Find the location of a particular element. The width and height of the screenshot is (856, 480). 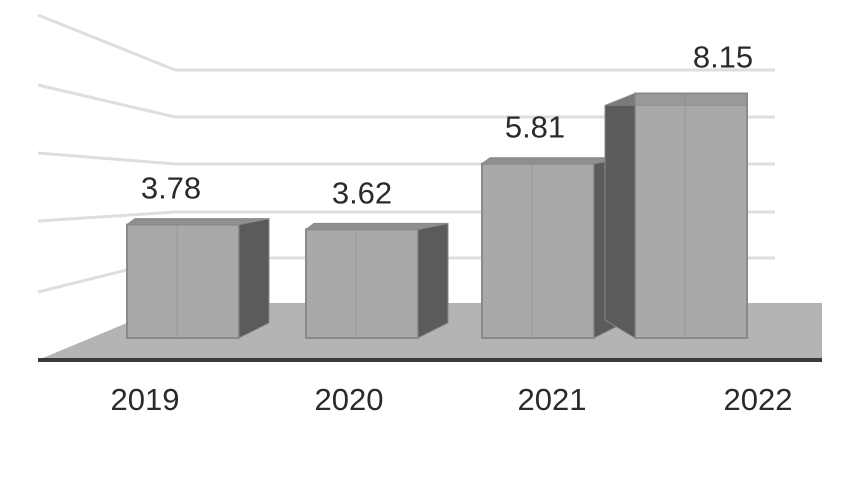

bar-2020 is located at coordinates (376, 280).